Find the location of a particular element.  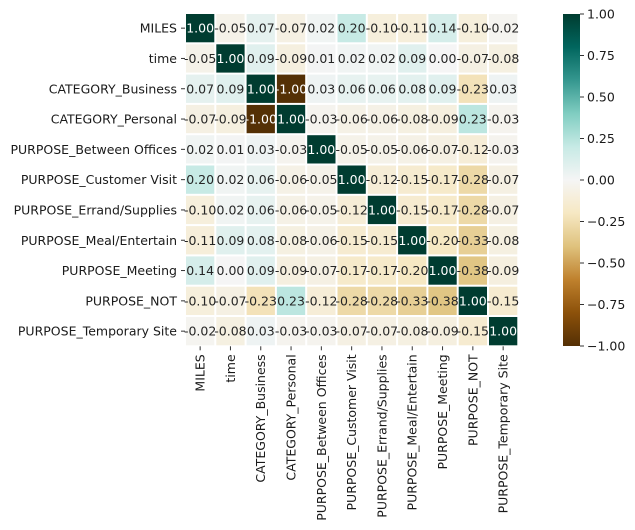

column-label: time is located at coordinates (230, 368).